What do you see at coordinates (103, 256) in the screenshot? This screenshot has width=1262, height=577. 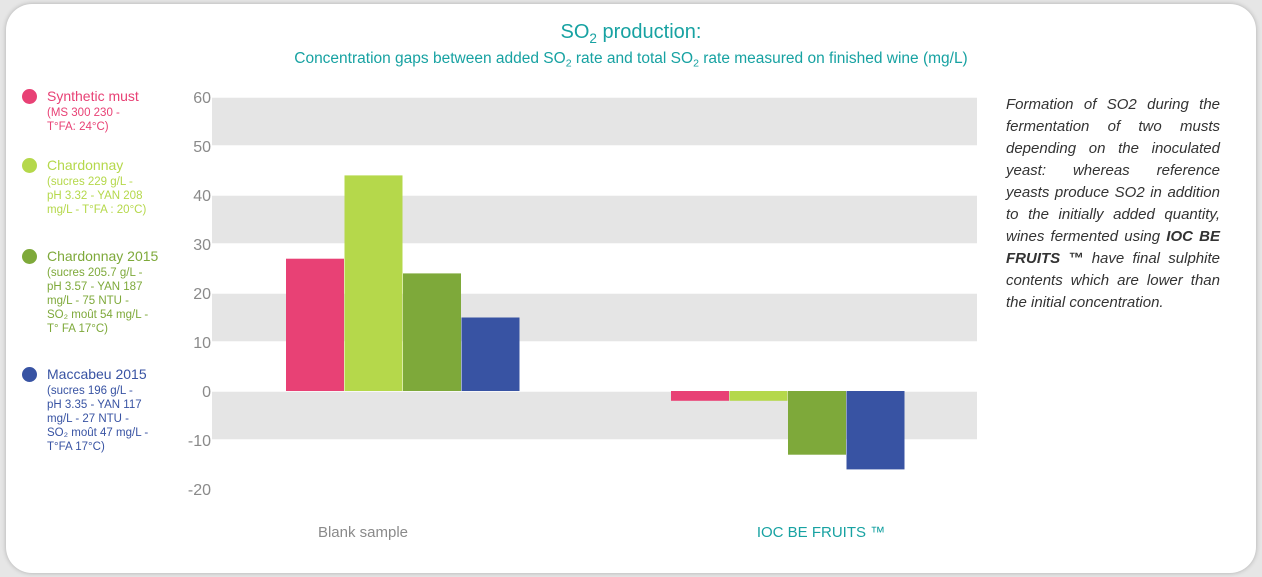 I see `legend-series-name: Chardonnay 2015` at bounding box center [103, 256].